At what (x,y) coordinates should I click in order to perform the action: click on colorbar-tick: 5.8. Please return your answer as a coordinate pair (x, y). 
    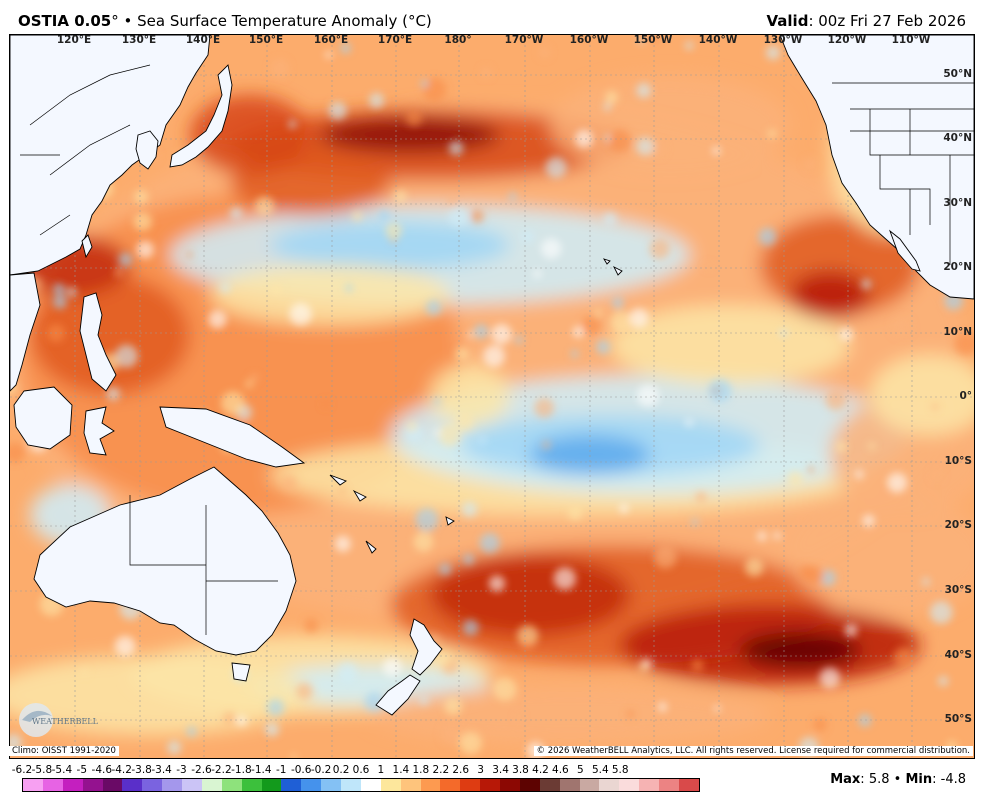
    Looking at the image, I should click on (620, 770).